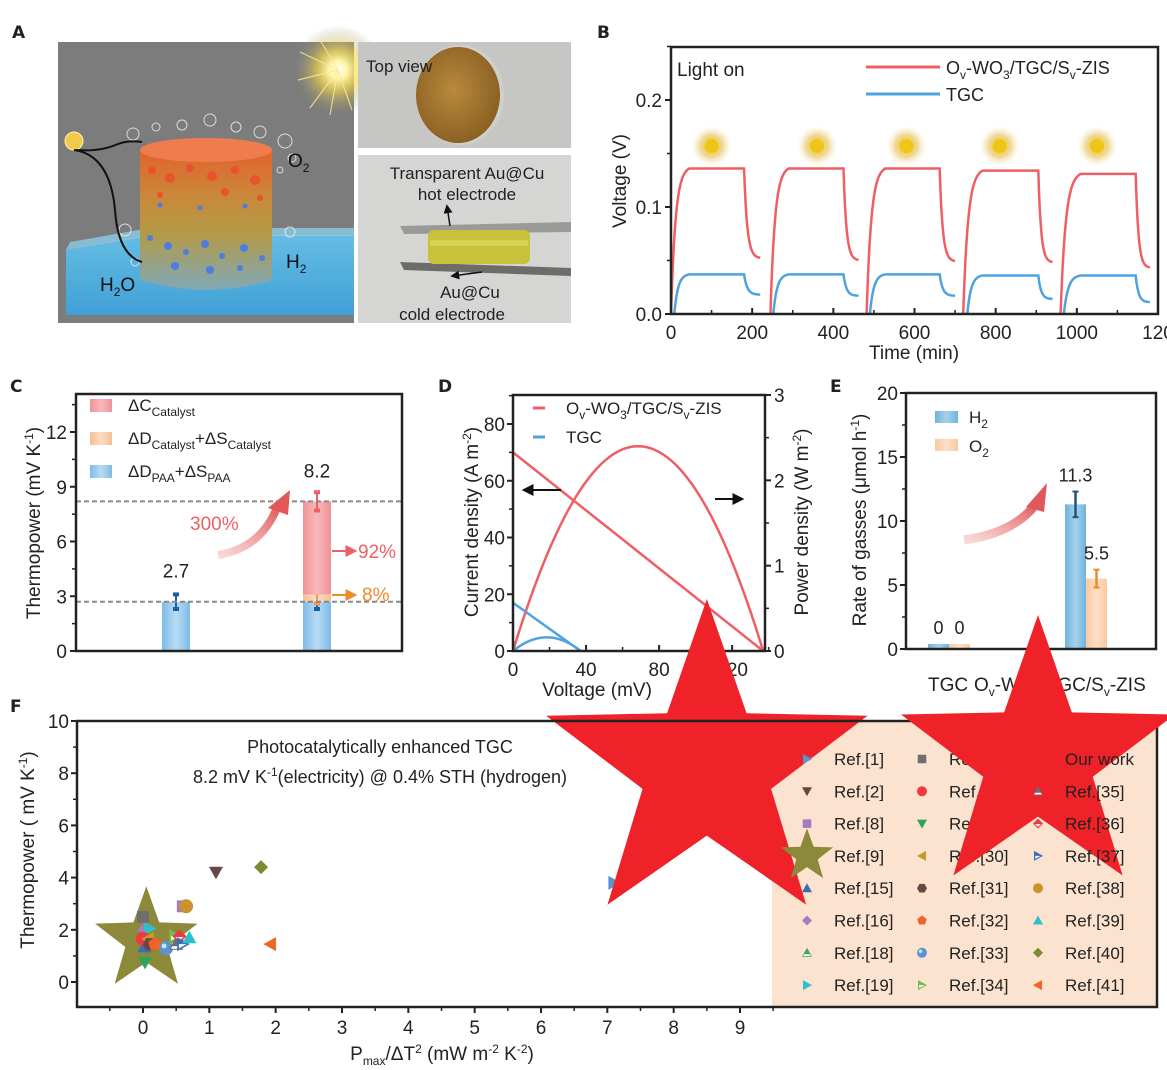 Image resolution: width=1167 pixels, height=1070 pixels. What do you see at coordinates (915, 333) in the screenshot?
I see `x-tick-label: 600` at bounding box center [915, 333].